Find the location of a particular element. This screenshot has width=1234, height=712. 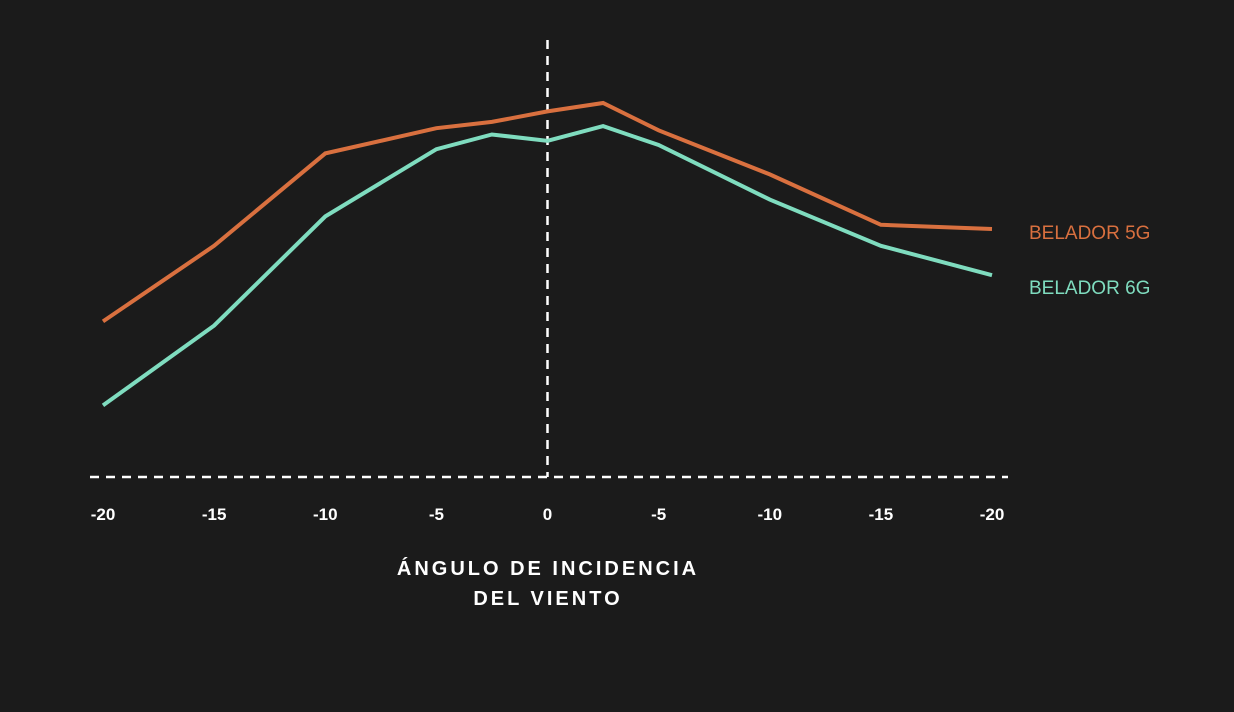

legend-label-2: BELADOR 6G is located at coordinates (1089, 288).